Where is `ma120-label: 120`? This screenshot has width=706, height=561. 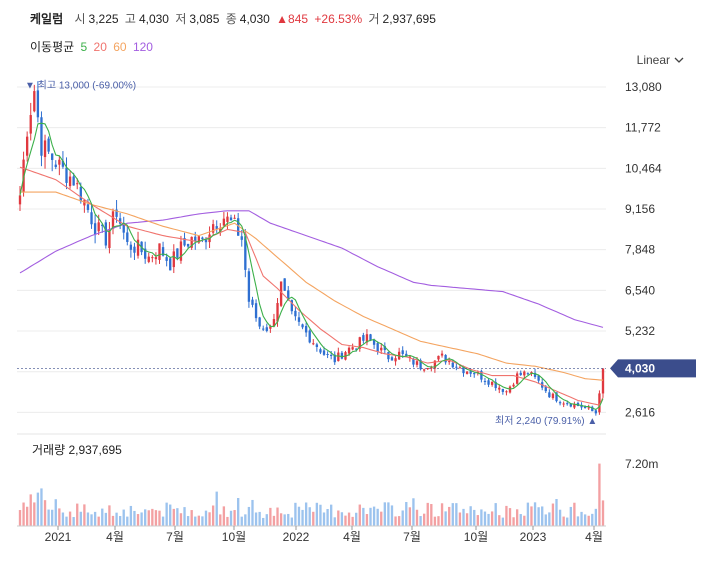 ma120-label: 120 is located at coordinates (142, 47).